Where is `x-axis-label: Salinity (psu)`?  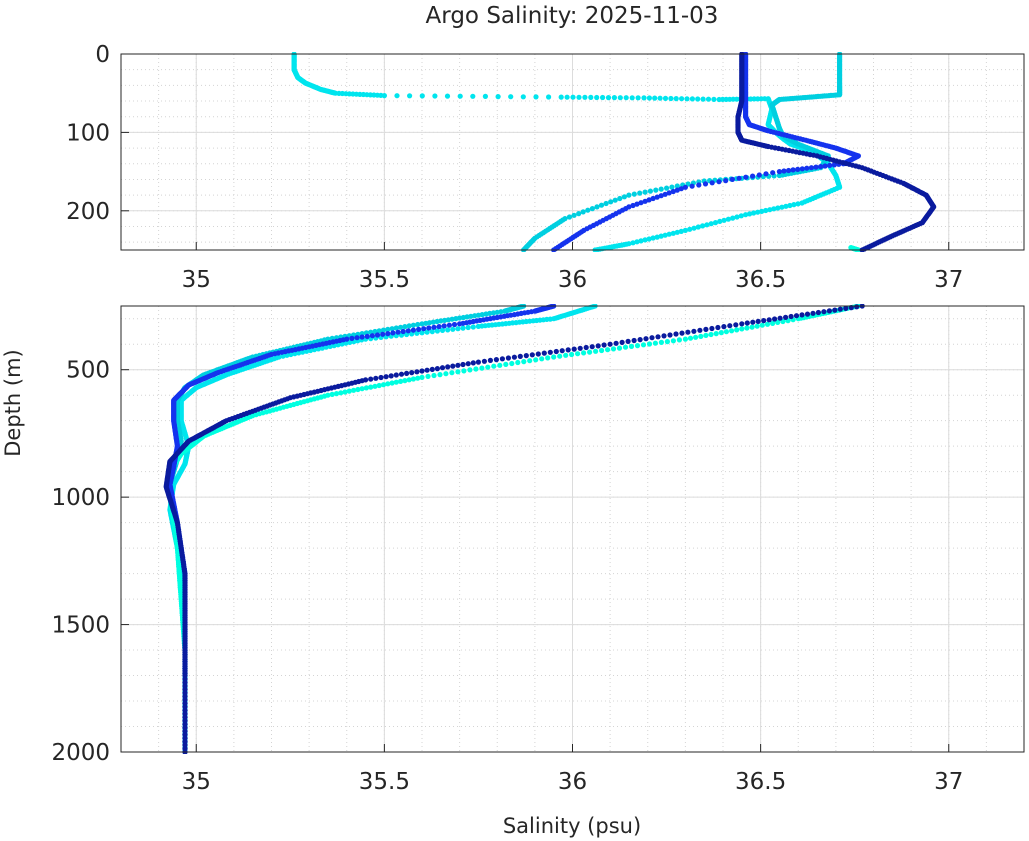 x-axis-label: Salinity (psu) is located at coordinates (572, 826).